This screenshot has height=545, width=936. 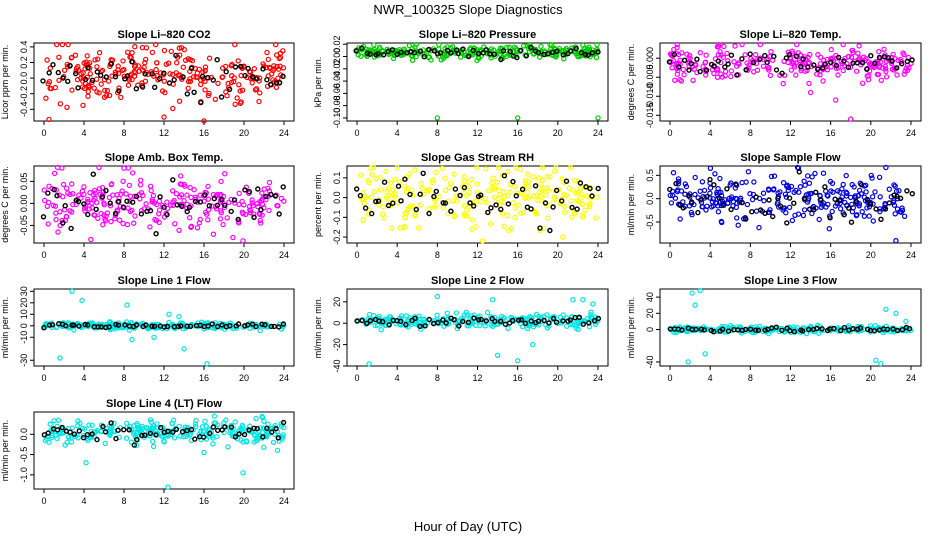 What do you see at coordinates (337, 57) in the screenshot?
I see `y-tick-label: 0.00` at bounding box center [337, 57].